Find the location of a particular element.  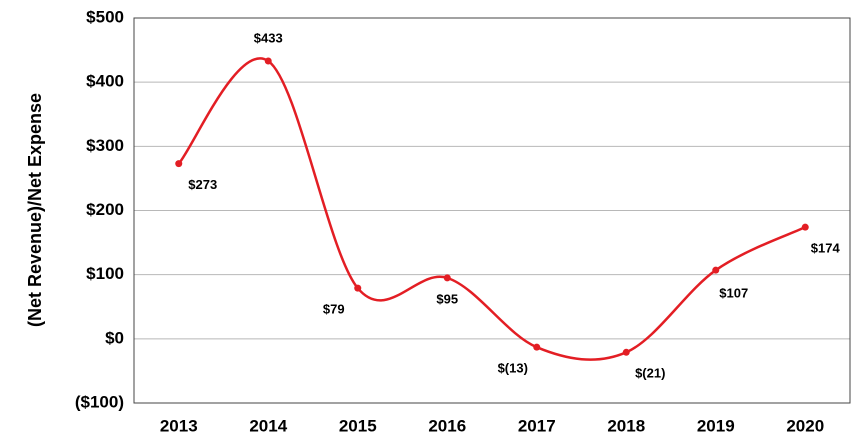

y-tick-label: $100 is located at coordinates (105, 273).